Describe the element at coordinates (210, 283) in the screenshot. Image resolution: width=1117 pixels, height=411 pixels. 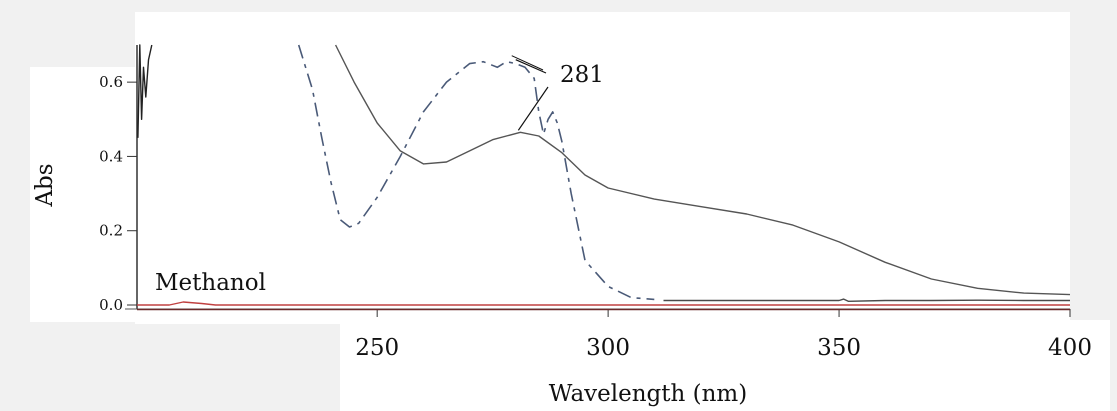
I see `methanol-label: Methanol` at that location.